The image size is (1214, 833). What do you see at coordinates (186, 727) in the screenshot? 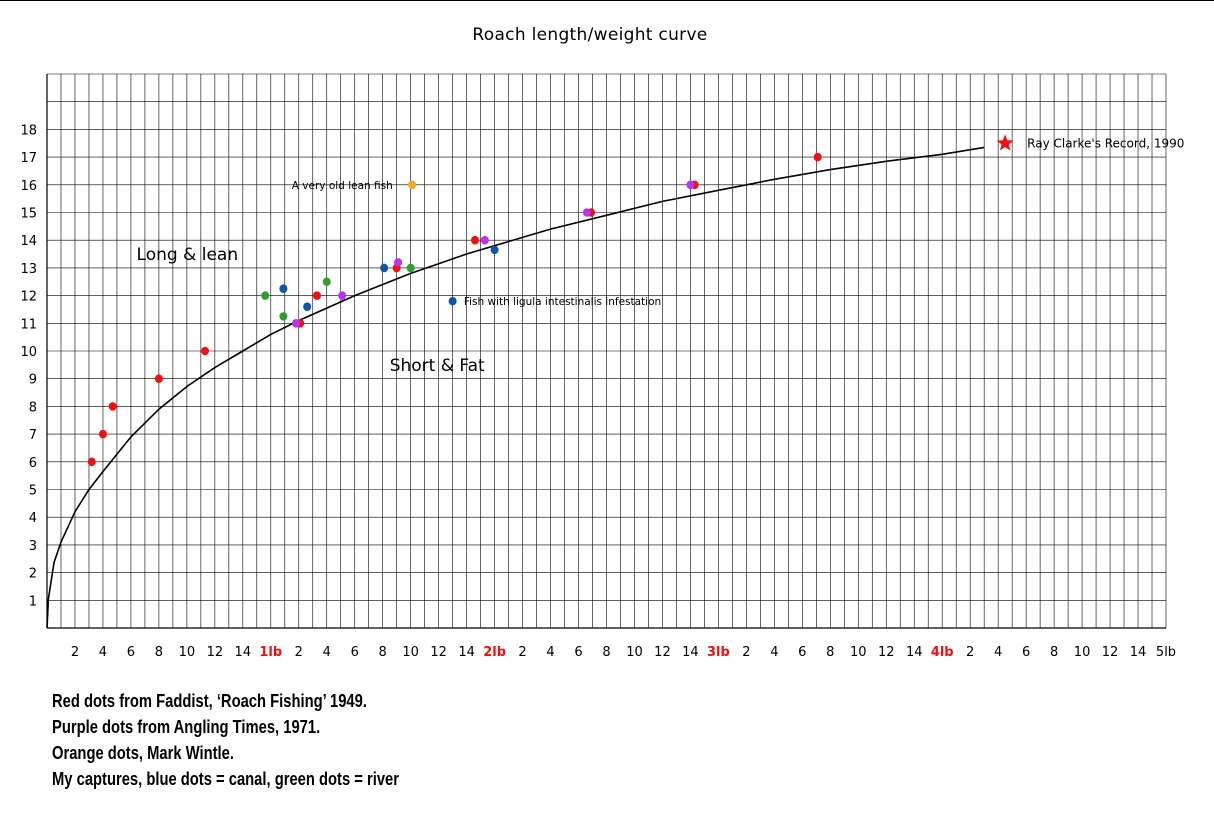
I see `legend-line-purple: Purple dots from Angling Times, 1971.` at bounding box center [186, 727].